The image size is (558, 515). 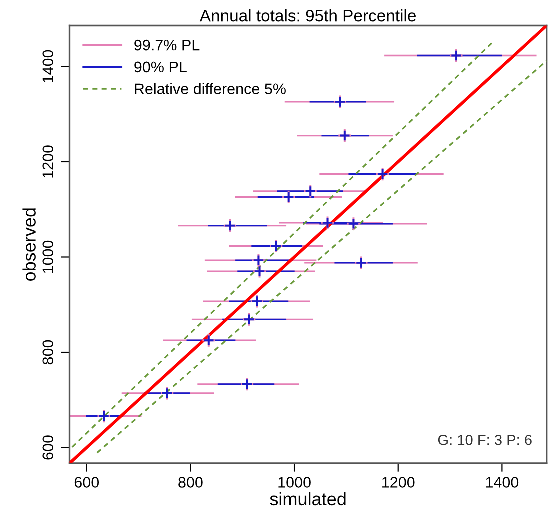 I want to click on y-tick-label: 1200, so click(x=48, y=162).